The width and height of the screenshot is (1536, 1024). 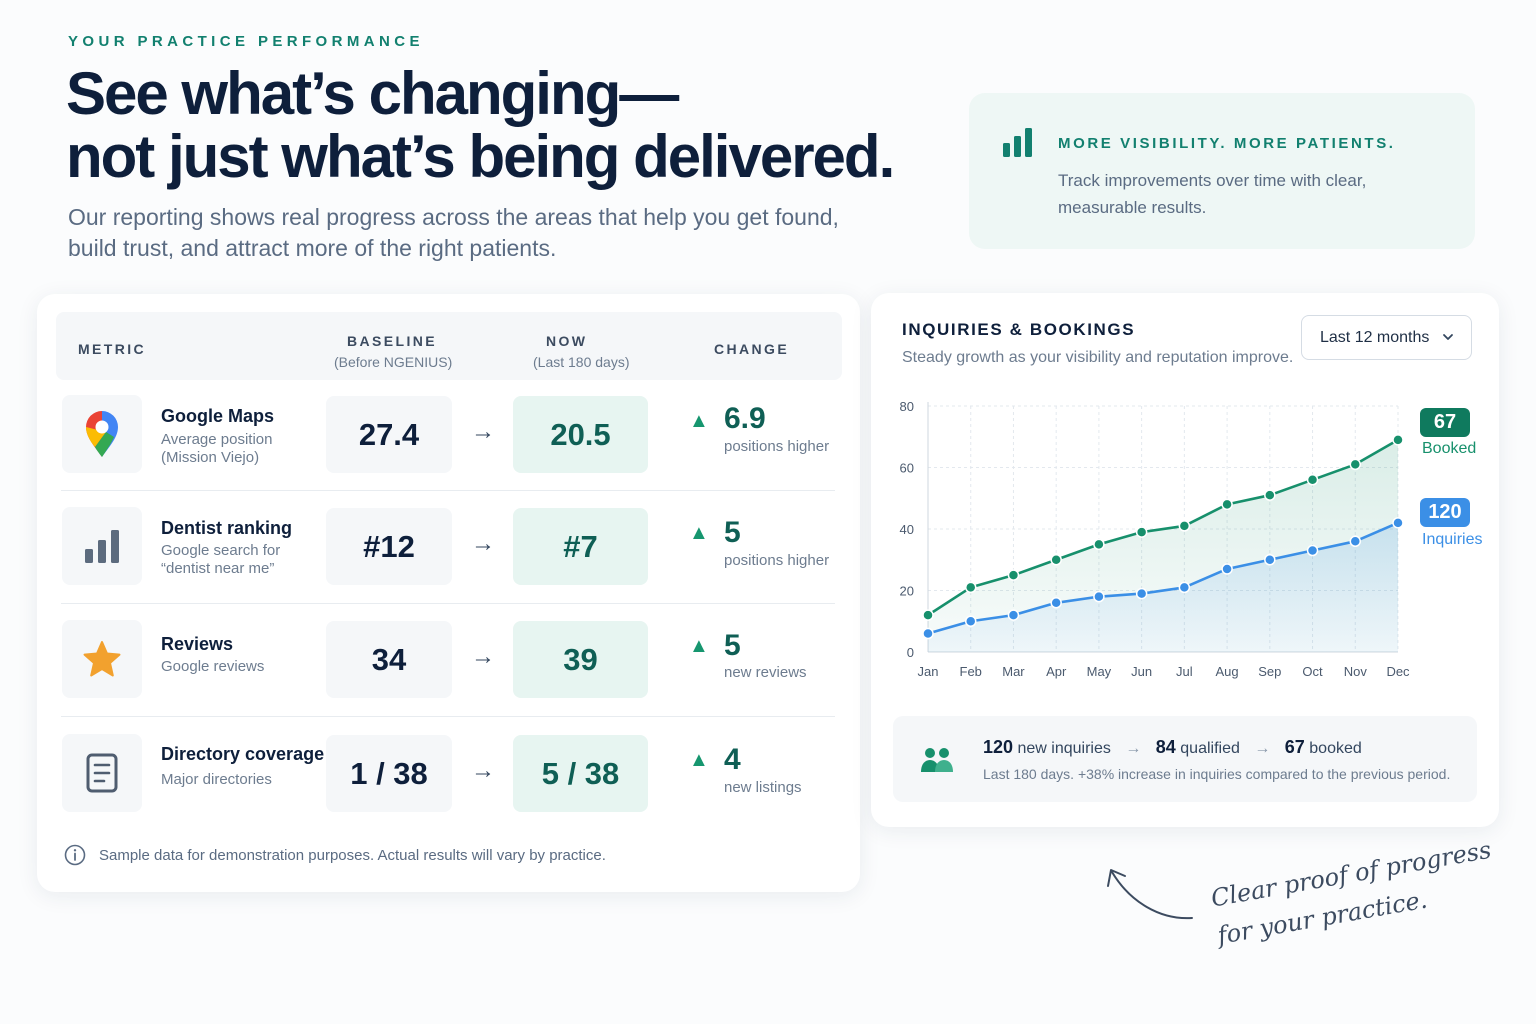 I want to click on chevron-down-icon, so click(x=1448, y=337).